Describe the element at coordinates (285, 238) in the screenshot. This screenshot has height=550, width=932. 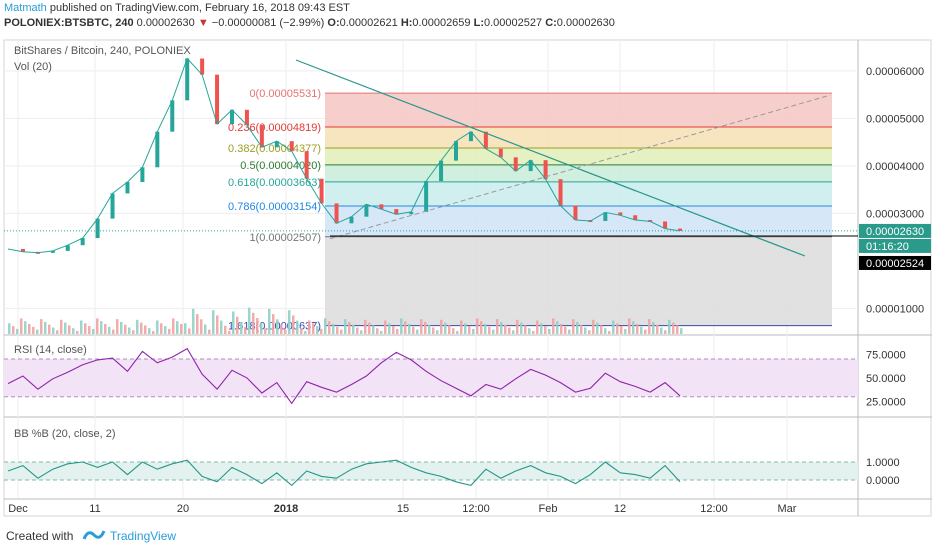
I see `fib-level-label: 1(0.00002507)` at that location.